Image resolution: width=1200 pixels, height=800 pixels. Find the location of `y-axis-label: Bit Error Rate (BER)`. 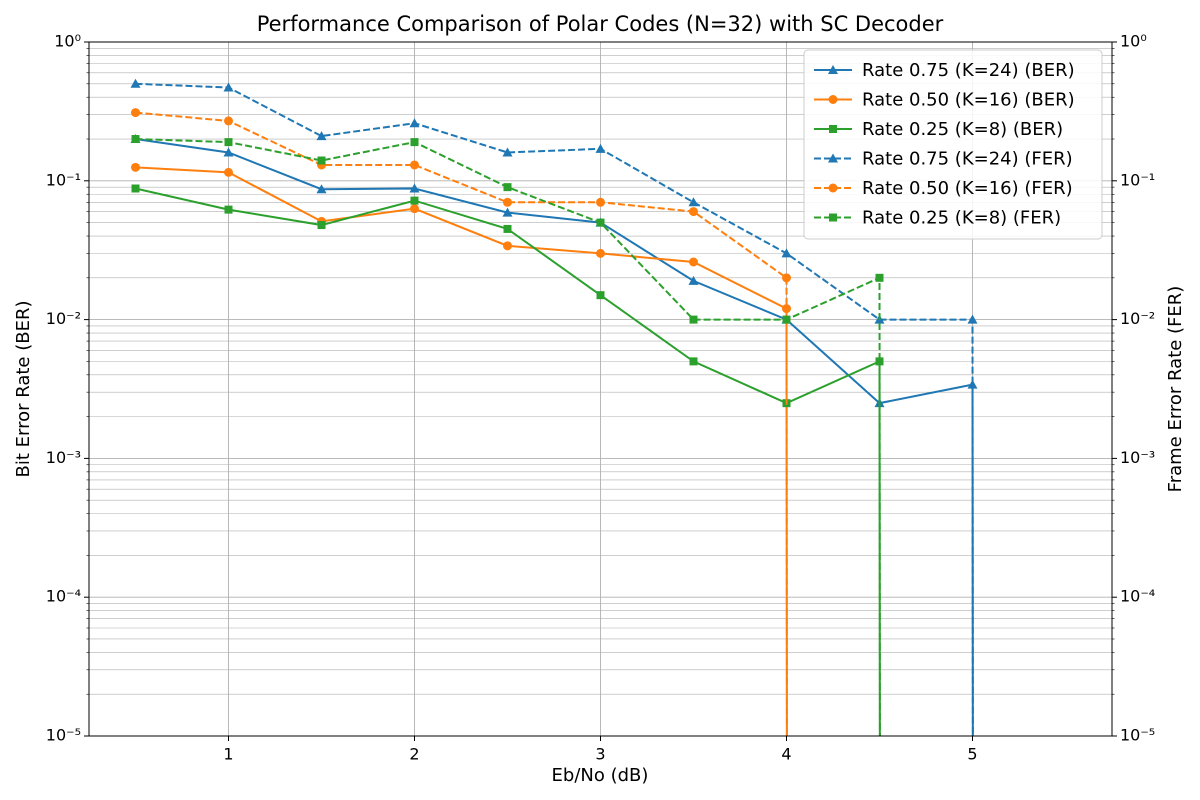

y-axis-label: Bit Error Rate (BER) is located at coordinates (23, 389).